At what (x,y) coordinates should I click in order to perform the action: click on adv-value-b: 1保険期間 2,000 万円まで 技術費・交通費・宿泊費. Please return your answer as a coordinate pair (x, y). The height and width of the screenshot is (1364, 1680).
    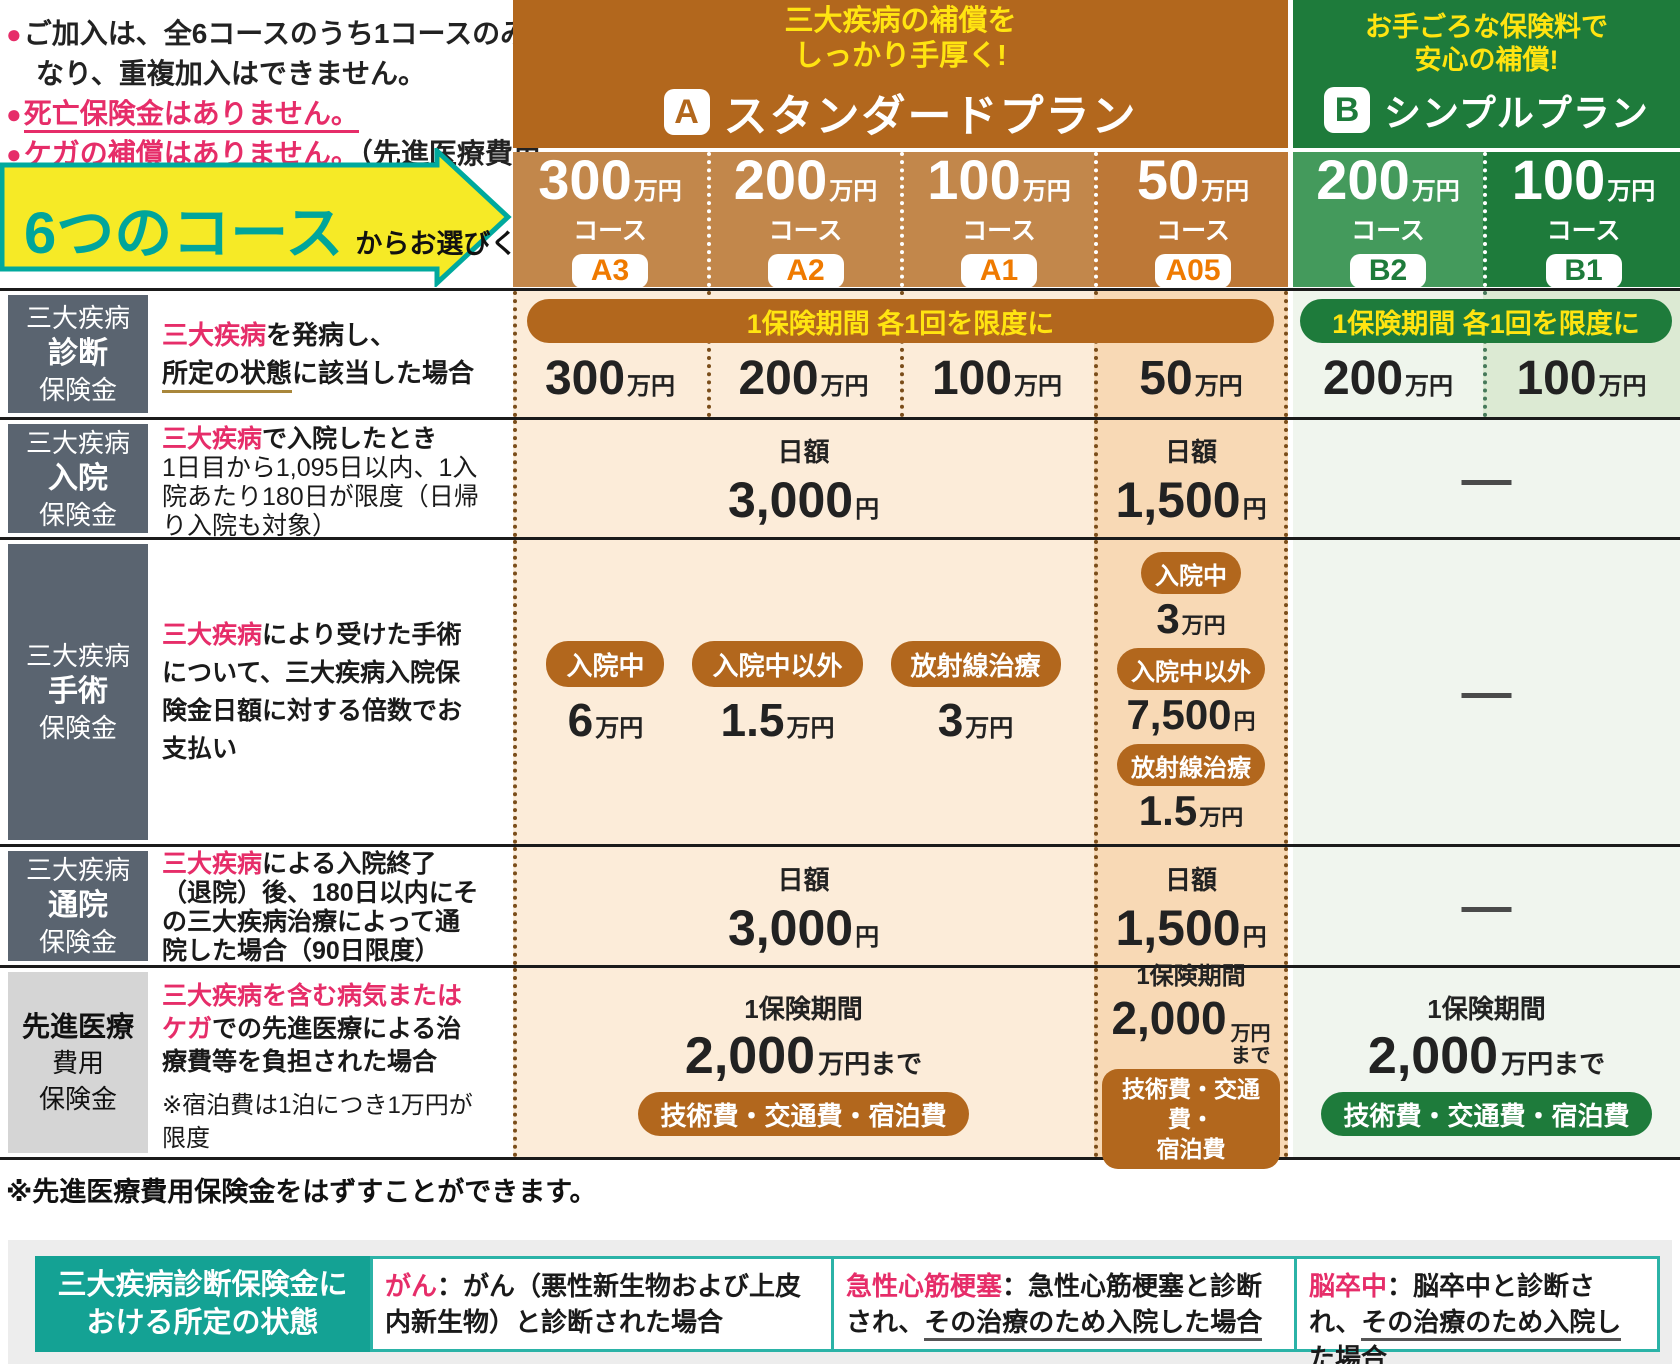
    Looking at the image, I should click on (1486, 1062).